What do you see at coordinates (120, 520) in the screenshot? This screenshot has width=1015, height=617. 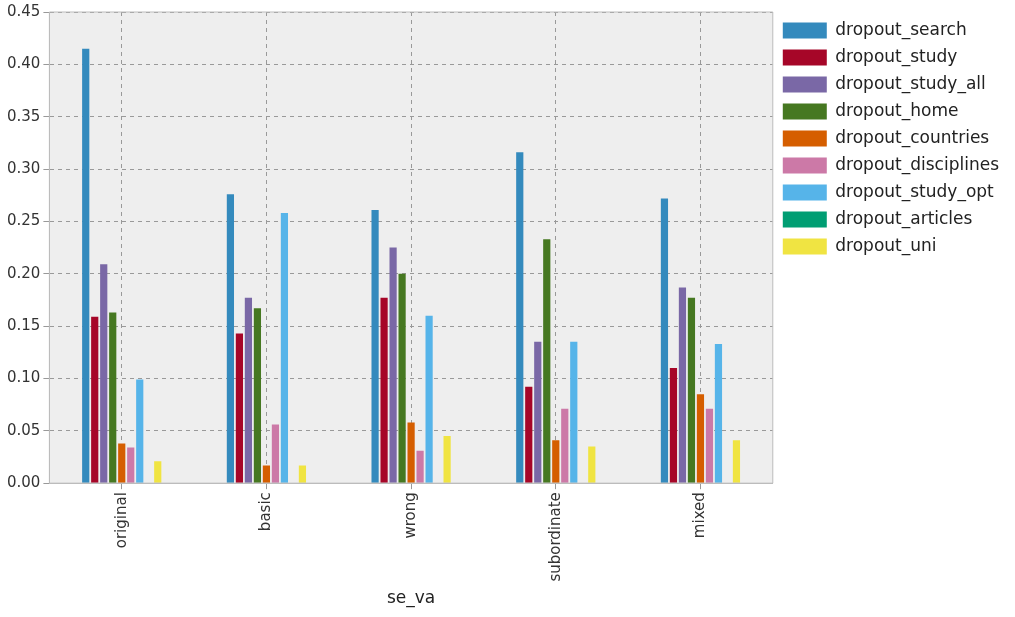 I see `x-tick-label: original` at bounding box center [120, 520].